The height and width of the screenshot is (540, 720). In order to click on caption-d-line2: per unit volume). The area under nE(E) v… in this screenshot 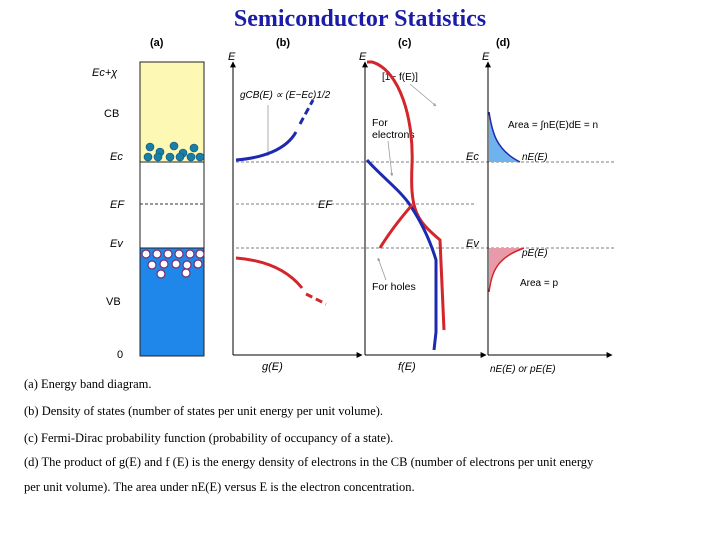, I will do `click(219, 487)`.